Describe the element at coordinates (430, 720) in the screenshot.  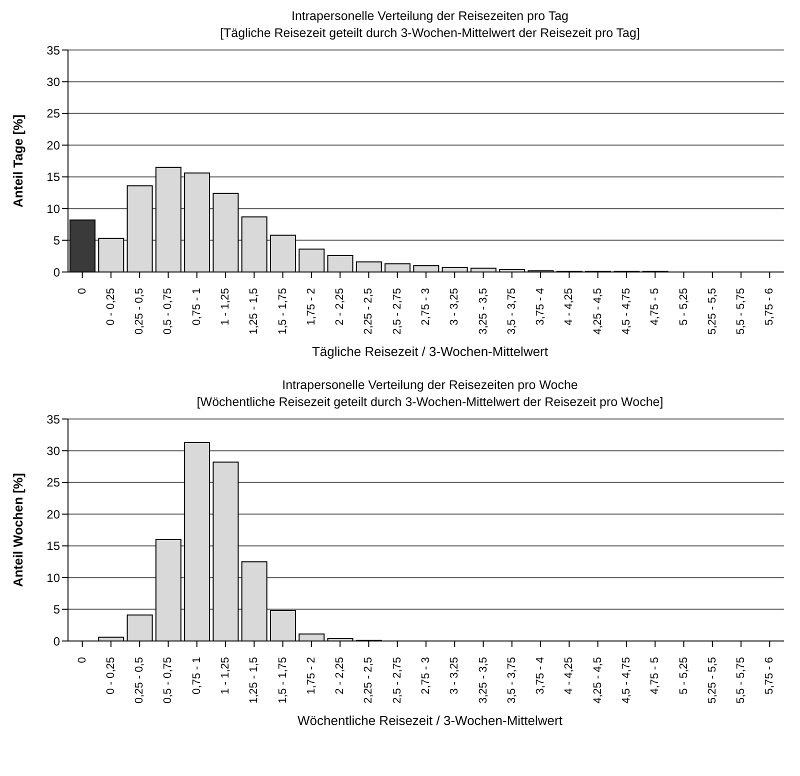
I see `x-axis-title: Wöchentliche Reisezeit / 3-Wochen-Mittelwert` at that location.